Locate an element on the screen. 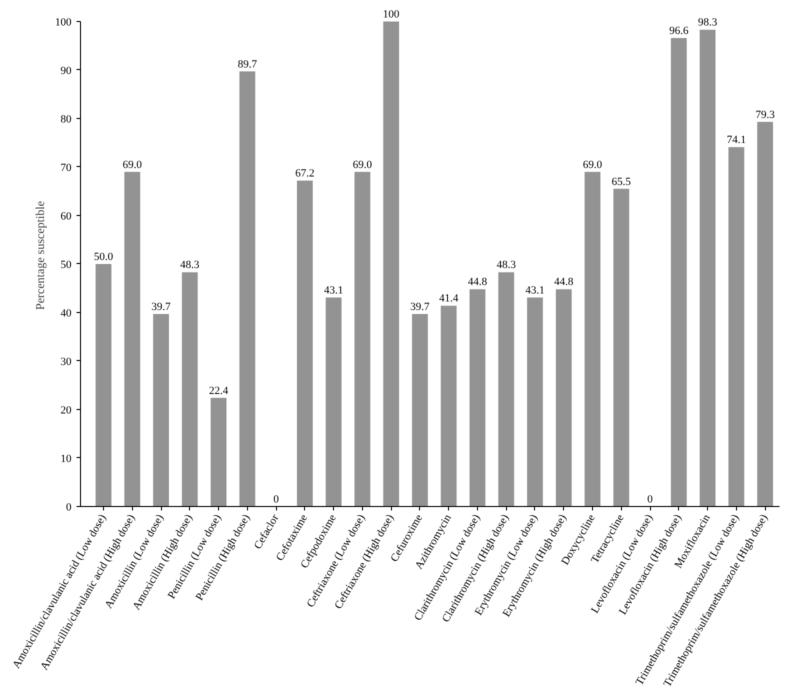 The width and height of the screenshot is (794, 695). data-label: 74.1 is located at coordinates (736, 140).